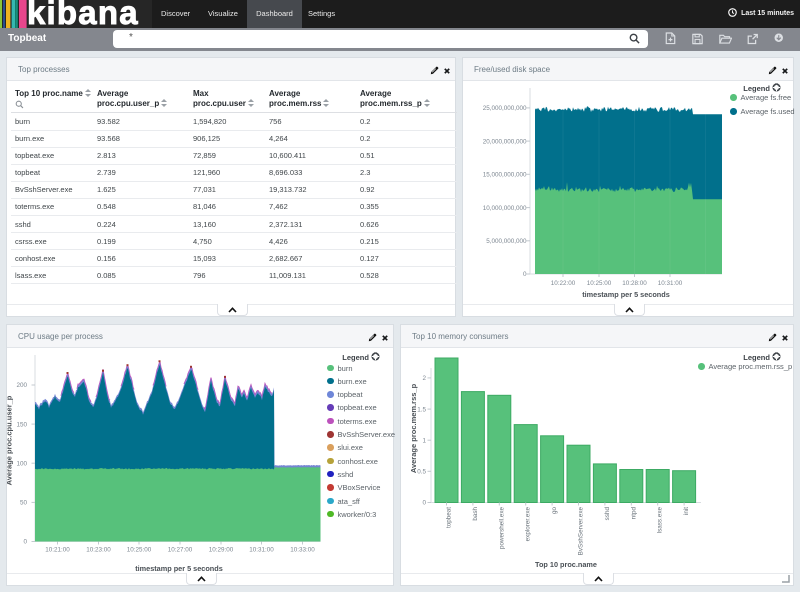 The image size is (800, 592). I want to click on svg-text: 10:22:00, so click(563, 283).